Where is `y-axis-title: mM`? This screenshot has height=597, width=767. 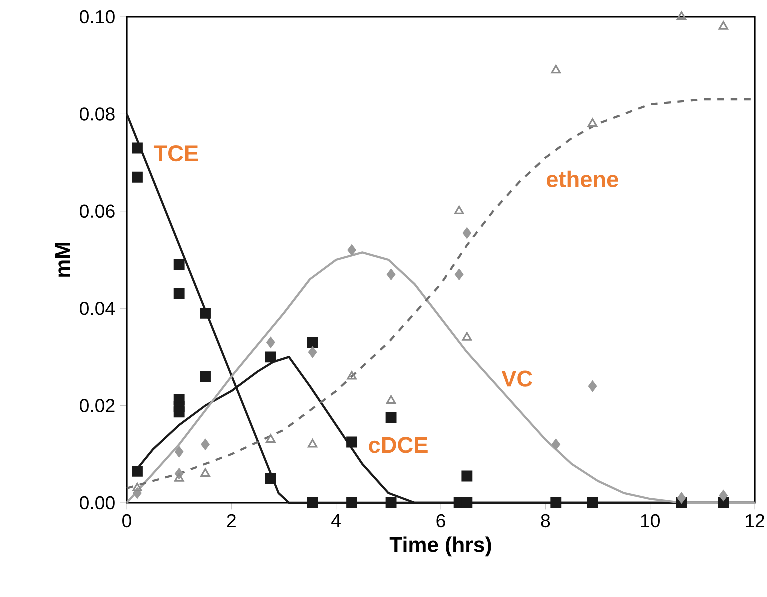 y-axis-title: mM is located at coordinates (62, 260).